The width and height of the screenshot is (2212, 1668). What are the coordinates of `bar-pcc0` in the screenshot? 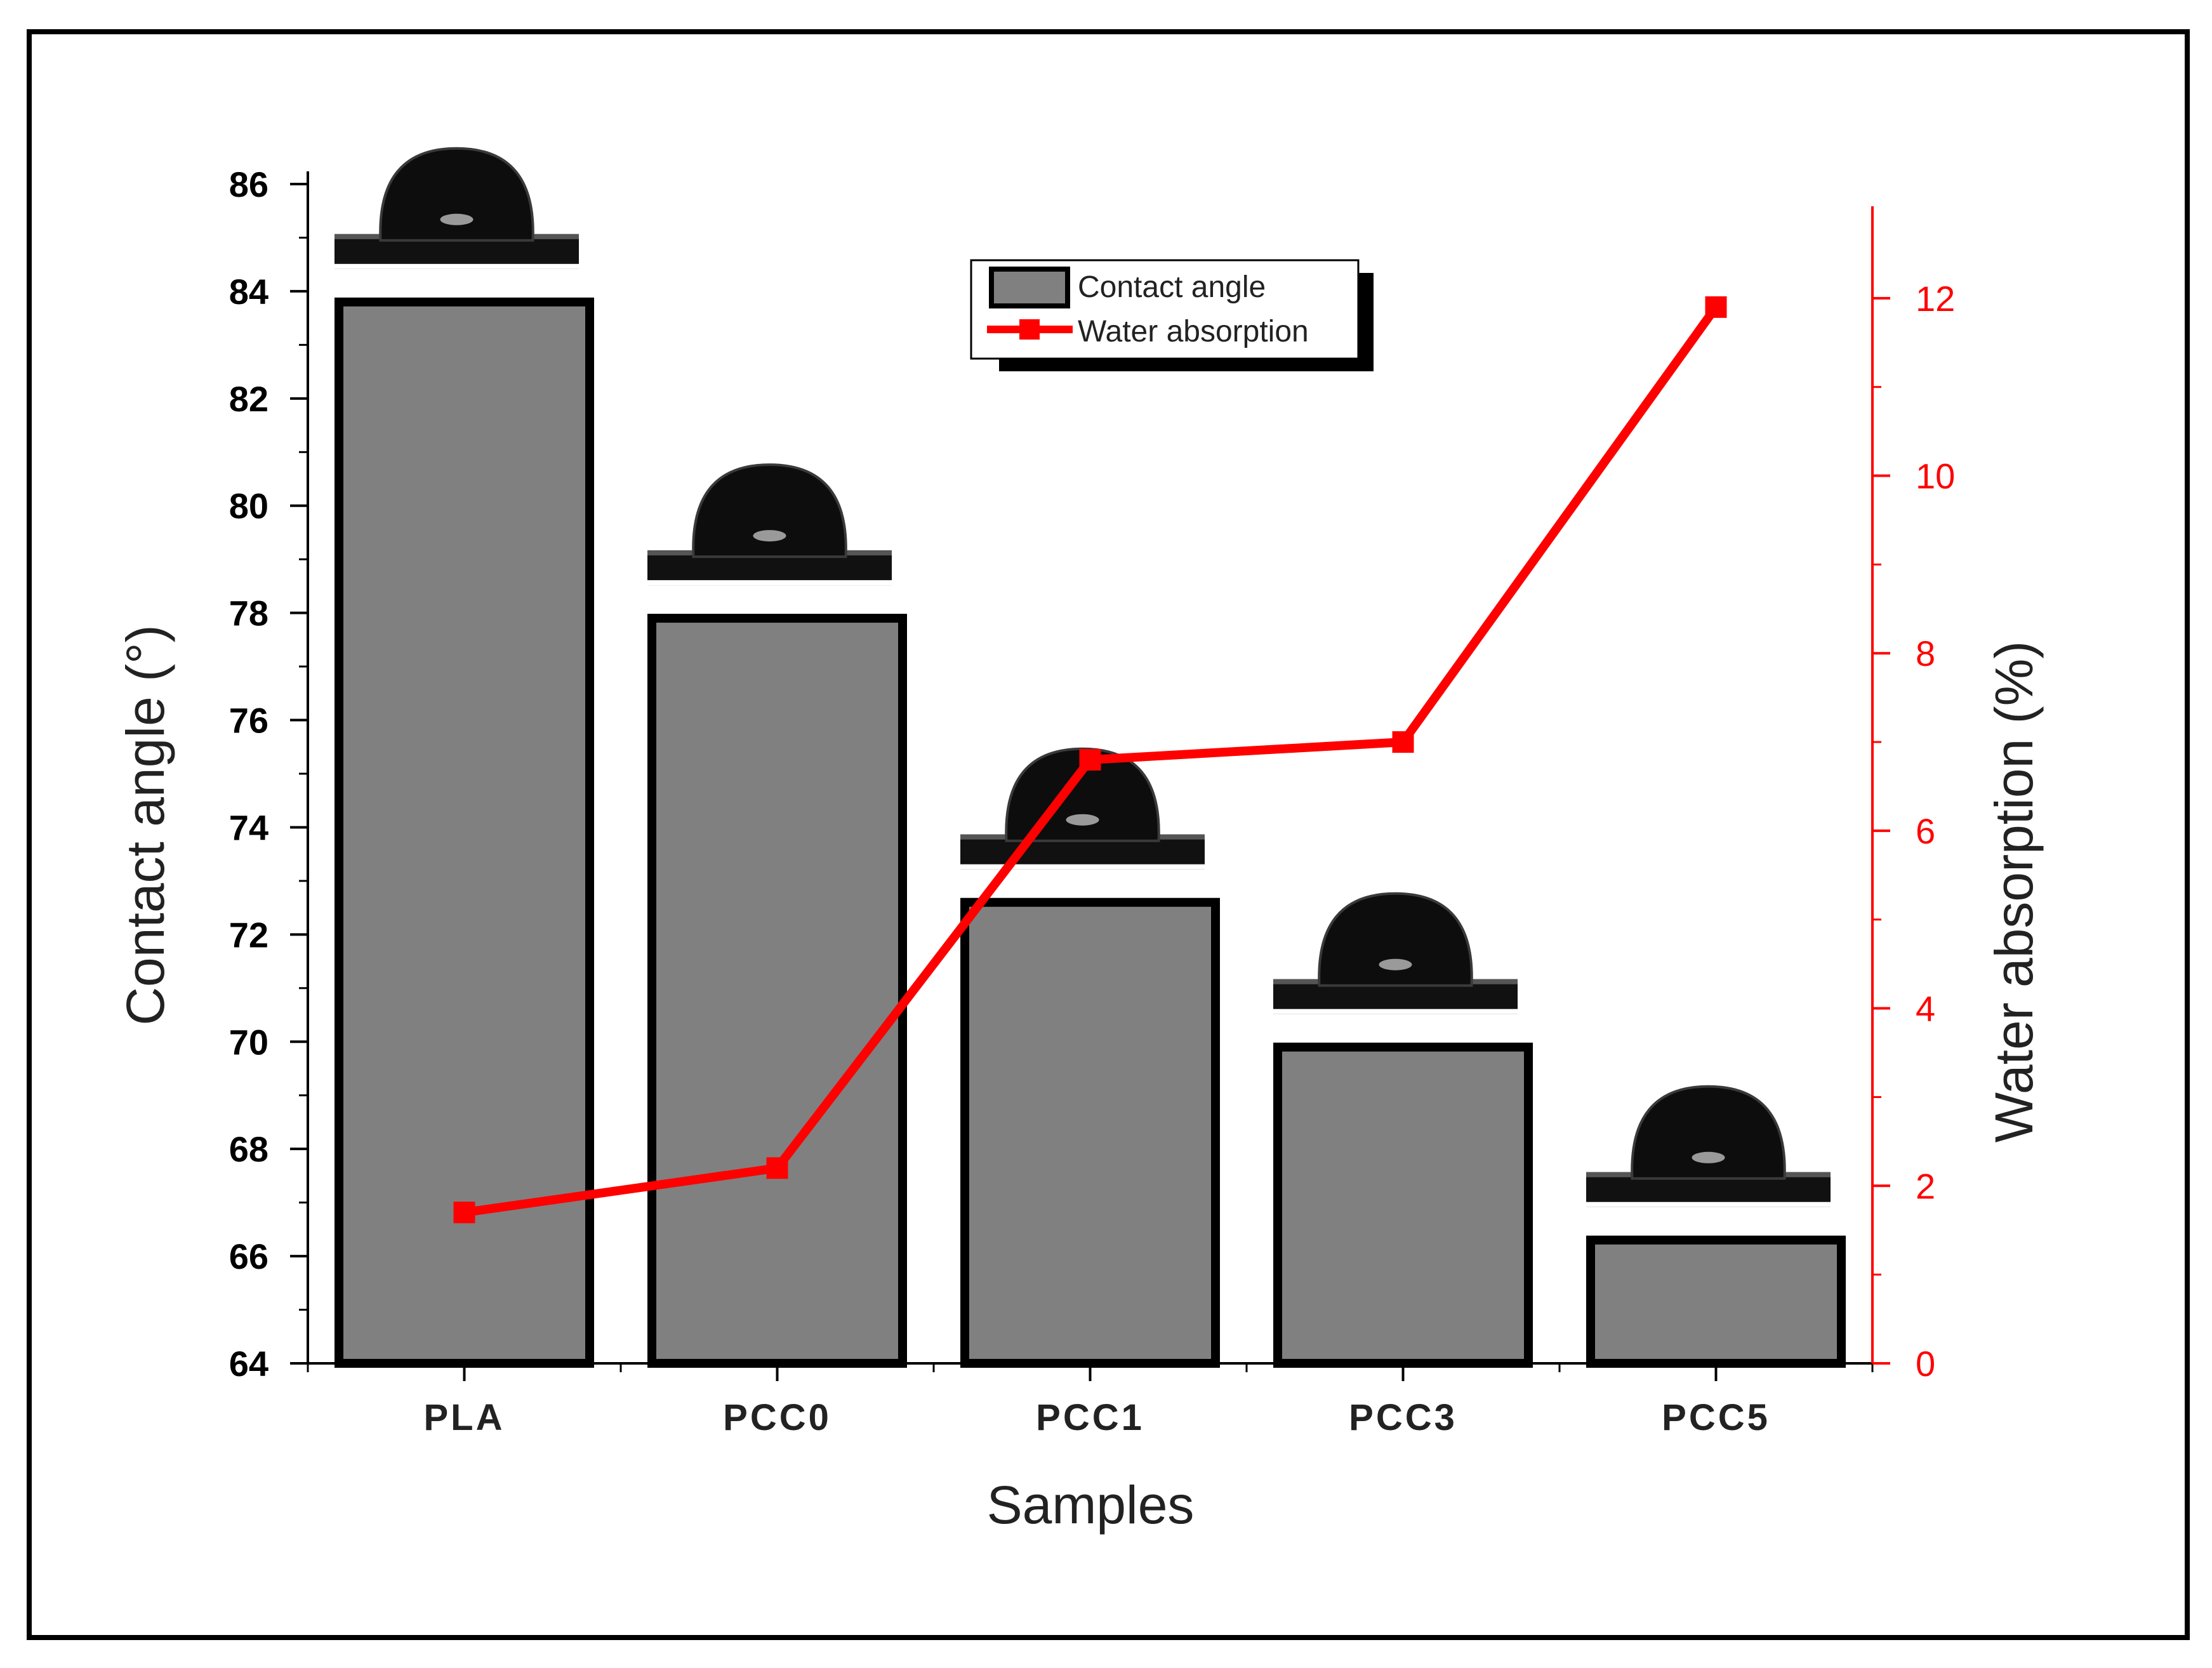 It's located at (777, 991).